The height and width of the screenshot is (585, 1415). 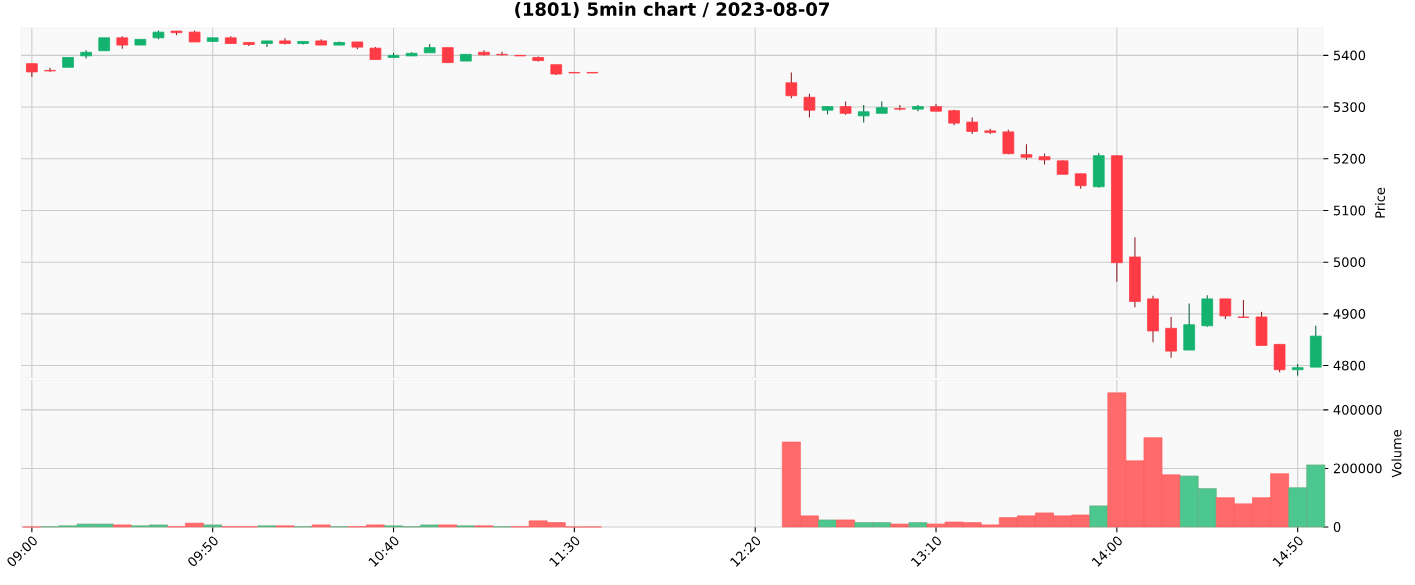 I want to click on y-tick-label: 5400, so click(x=1349, y=55).